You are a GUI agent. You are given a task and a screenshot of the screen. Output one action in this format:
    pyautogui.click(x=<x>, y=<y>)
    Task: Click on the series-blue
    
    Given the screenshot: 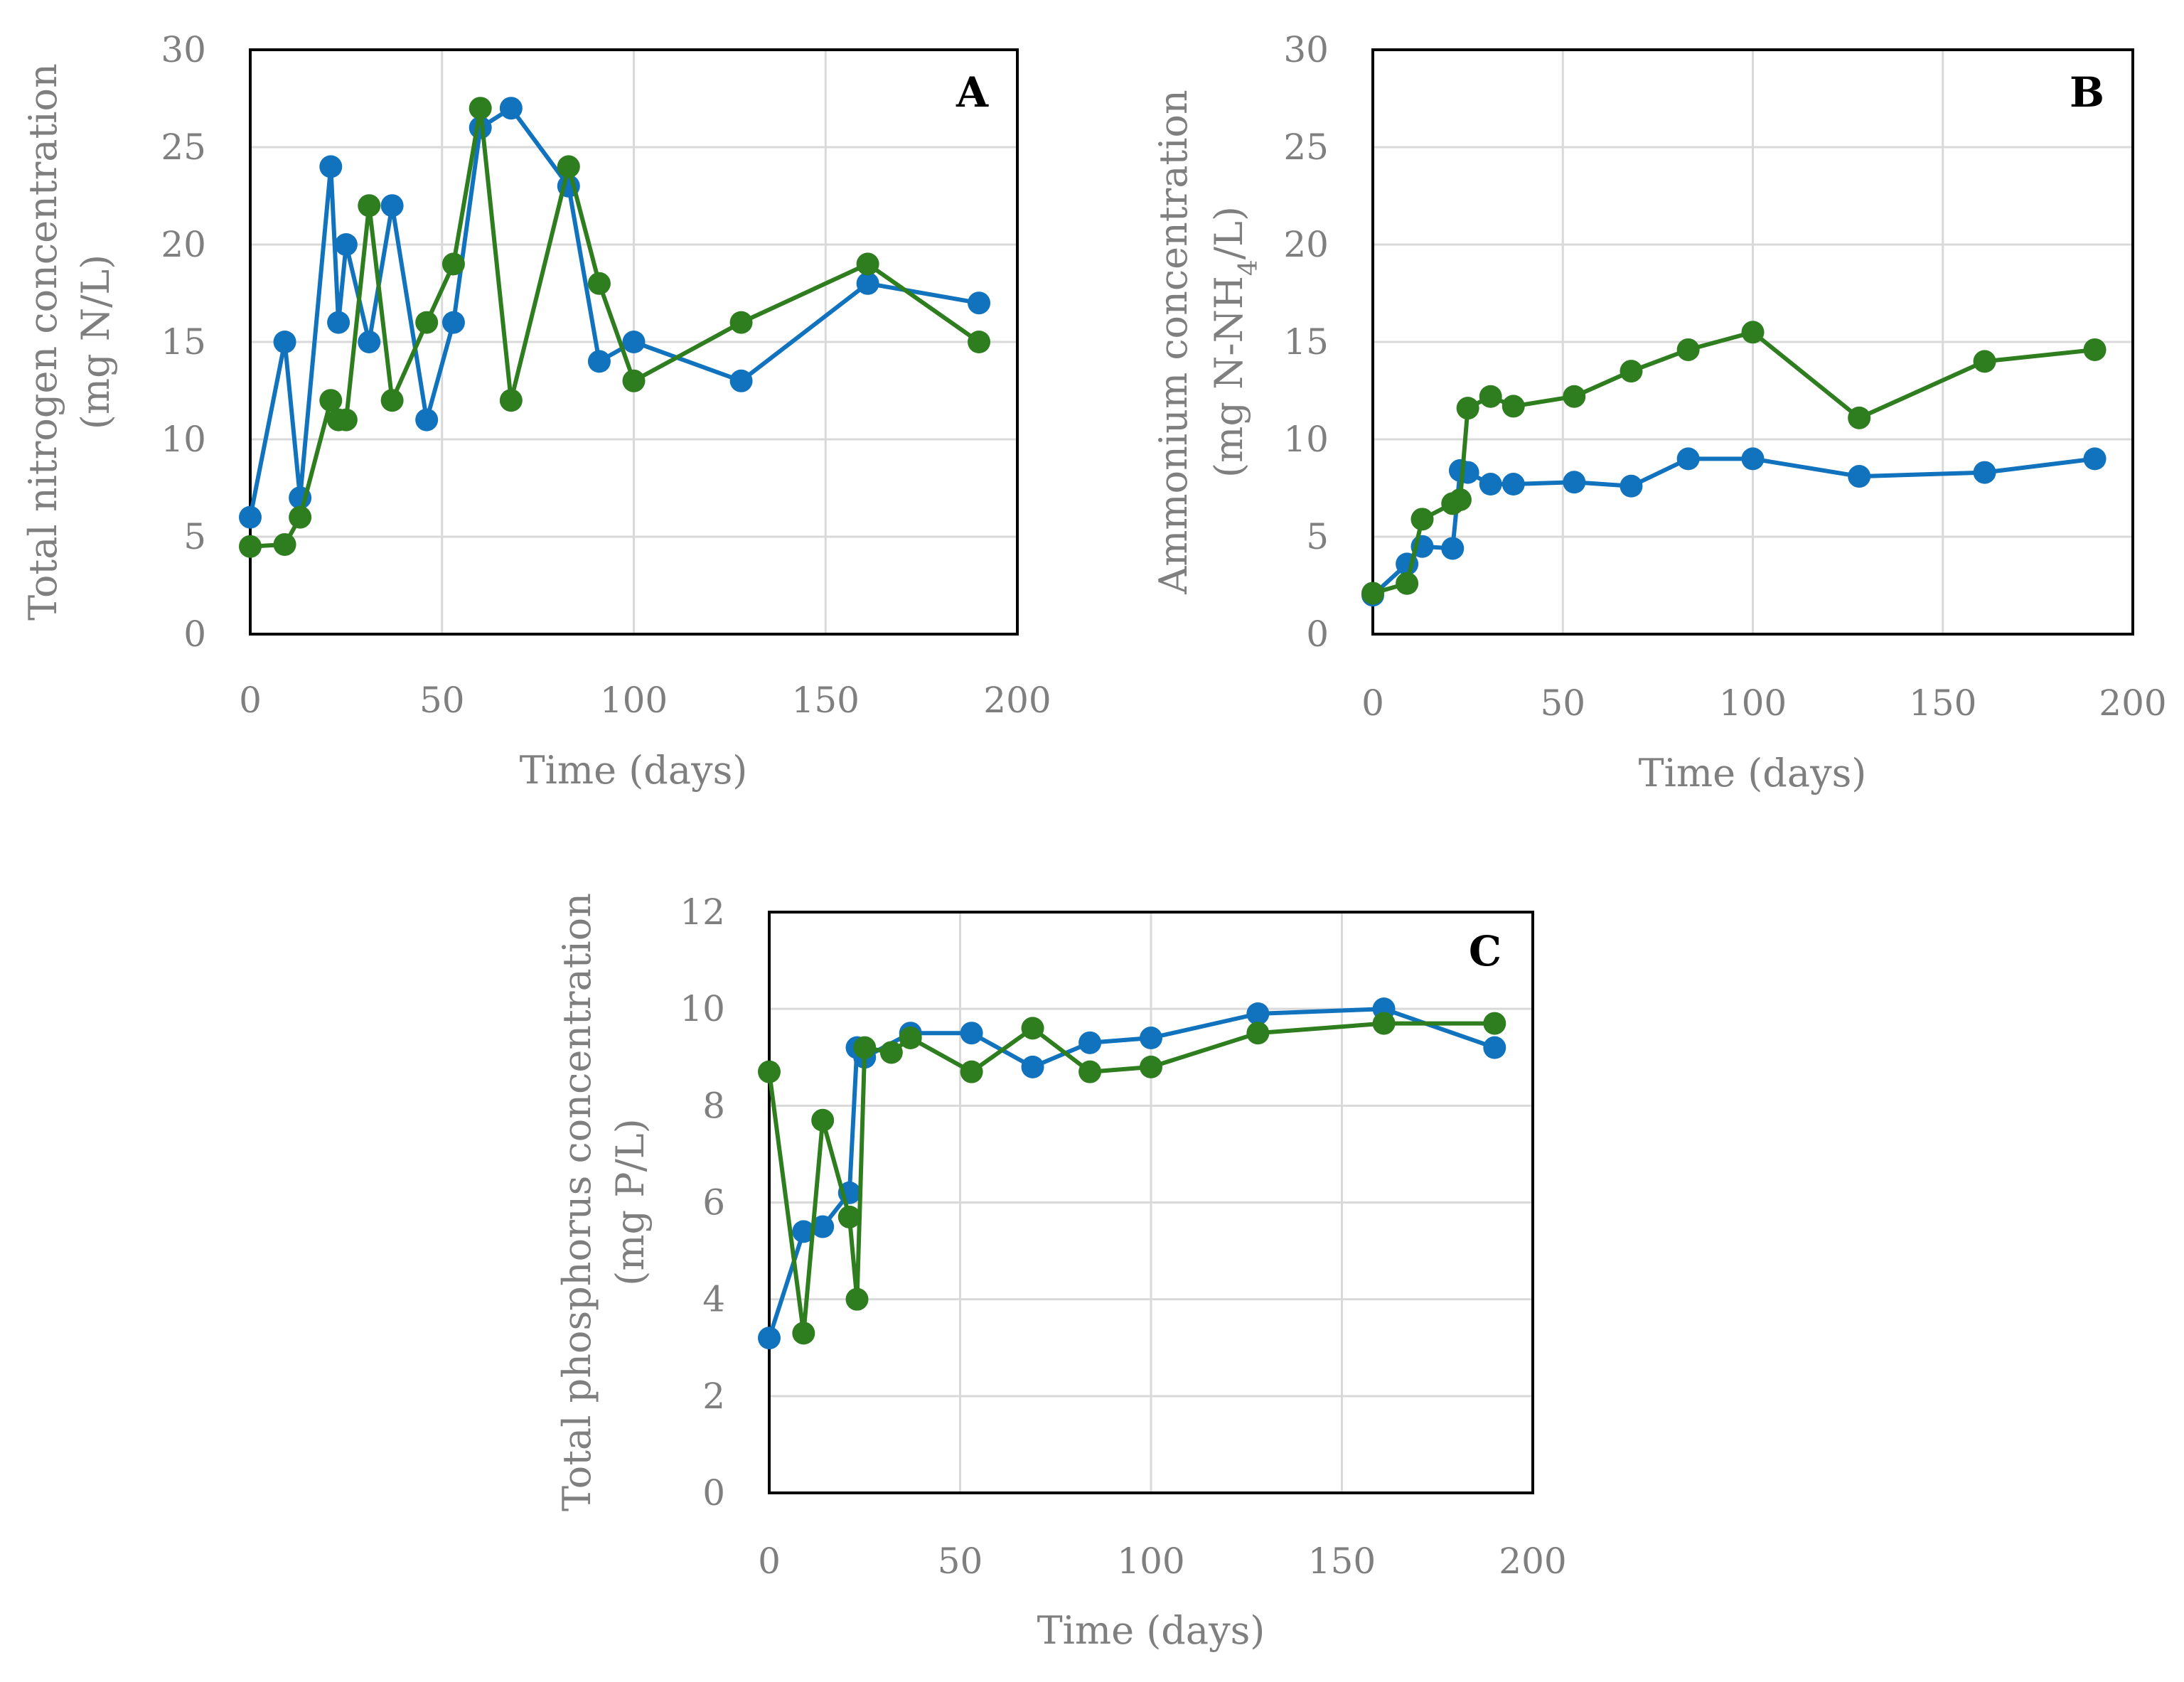 What is the action you would take?
    pyautogui.click(x=1734, y=527)
    